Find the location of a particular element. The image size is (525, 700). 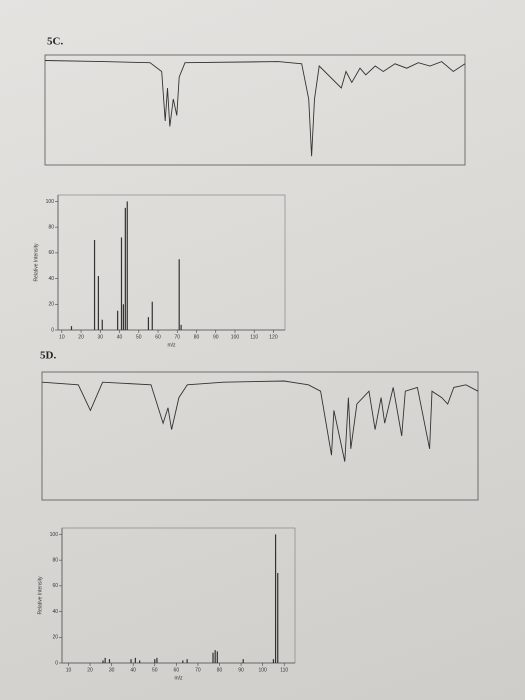

x-tick-label: 120 is located at coordinates (273, 337).